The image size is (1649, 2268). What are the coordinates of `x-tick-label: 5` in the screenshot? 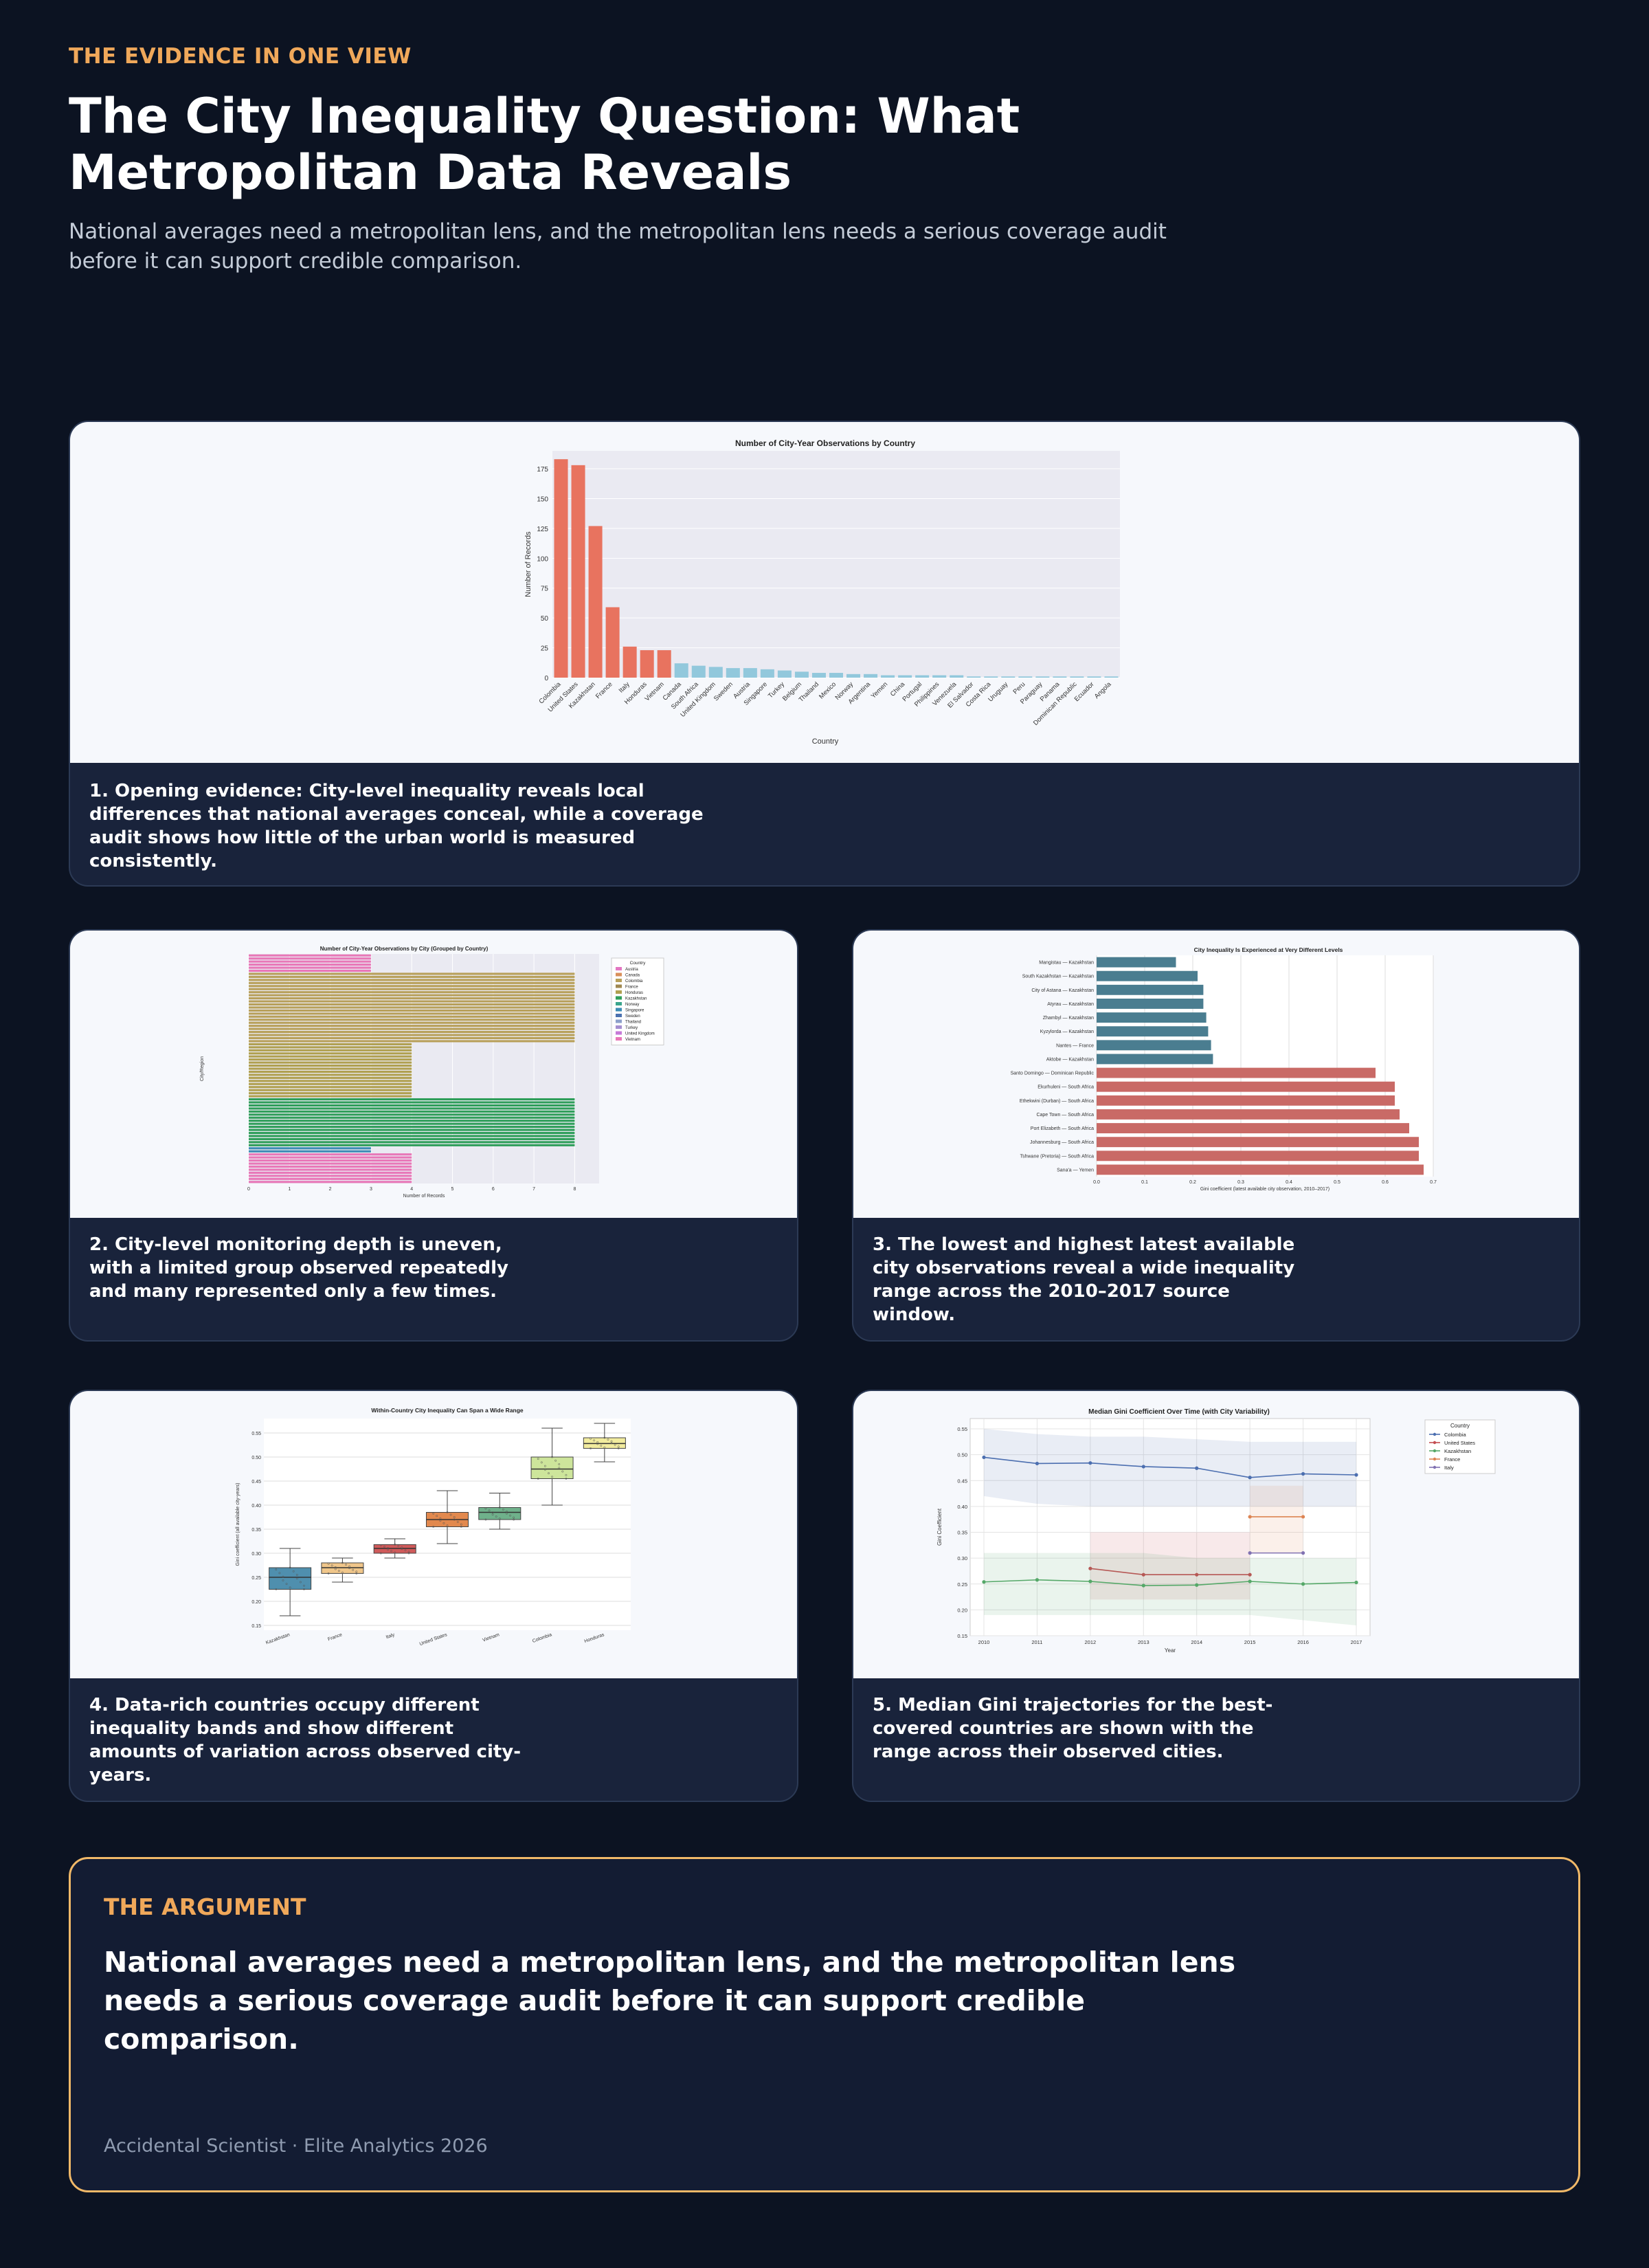 It's located at (452, 1189).